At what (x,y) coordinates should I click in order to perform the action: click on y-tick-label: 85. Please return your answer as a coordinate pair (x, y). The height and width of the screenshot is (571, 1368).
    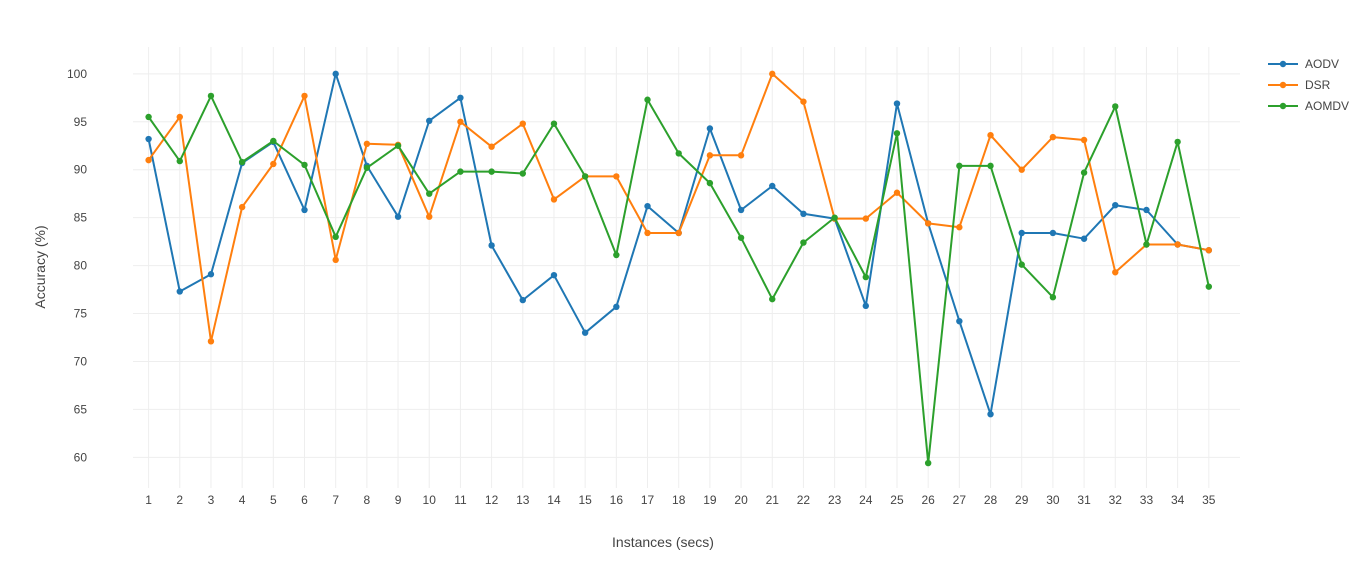
    Looking at the image, I should click on (81, 218).